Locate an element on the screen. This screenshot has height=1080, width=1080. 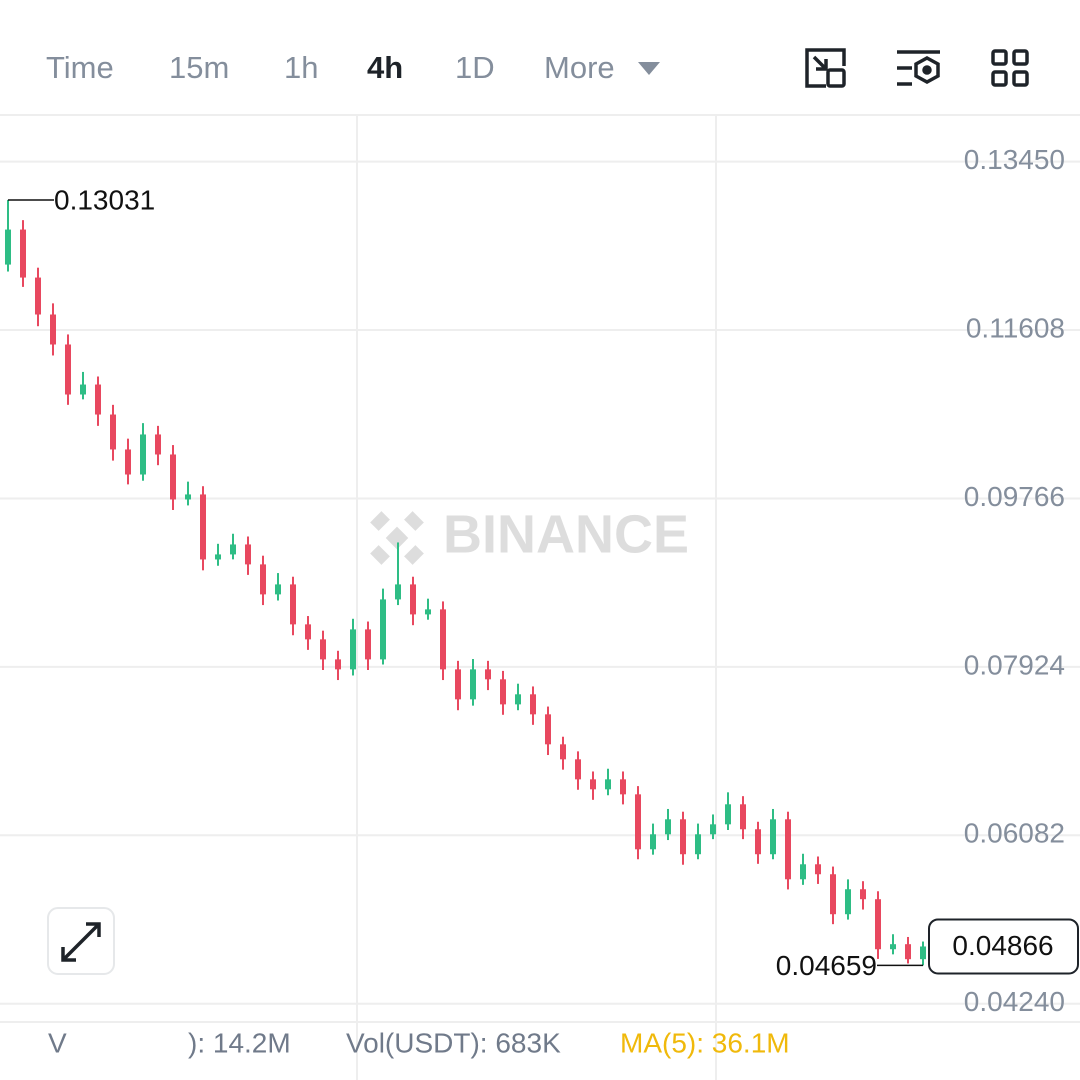
y-tick-label: 0.07924 is located at coordinates (1014, 664).